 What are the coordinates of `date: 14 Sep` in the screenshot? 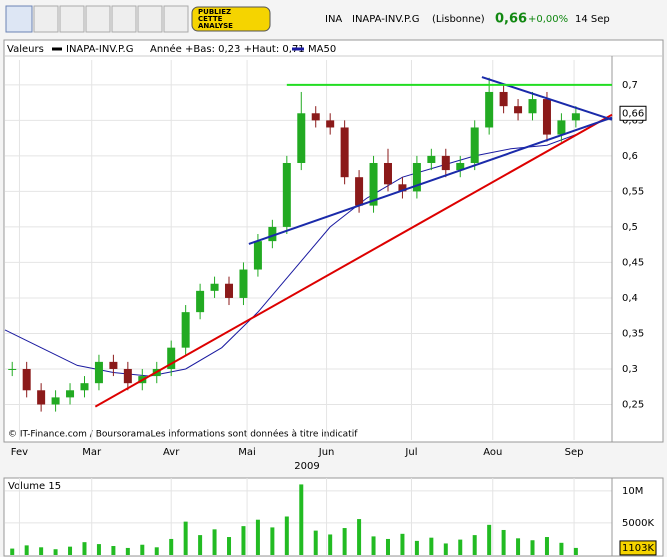 It's located at (592, 19).